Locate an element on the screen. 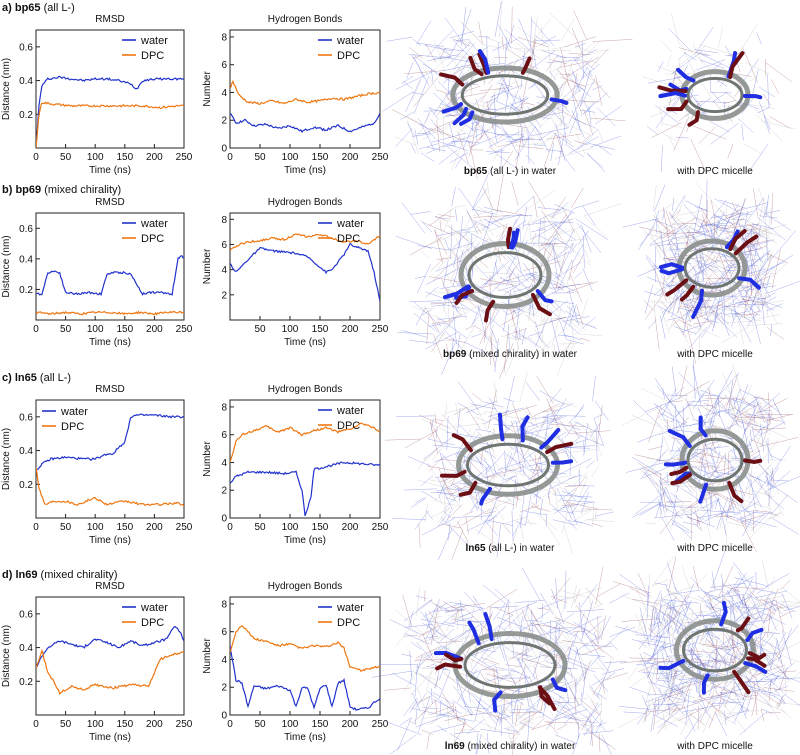 This screenshot has width=800, height=755. x-tick-label: 150 is located at coordinates (124, 157).